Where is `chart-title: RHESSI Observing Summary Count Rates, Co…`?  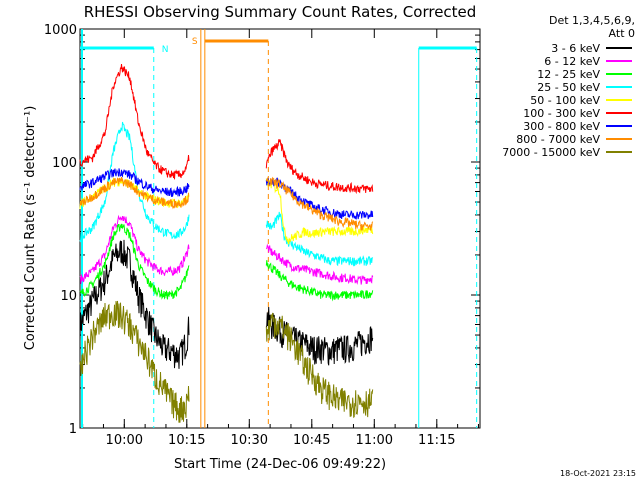 chart-title: RHESSI Observing Summary Count Rates, Co… is located at coordinates (280, 12).